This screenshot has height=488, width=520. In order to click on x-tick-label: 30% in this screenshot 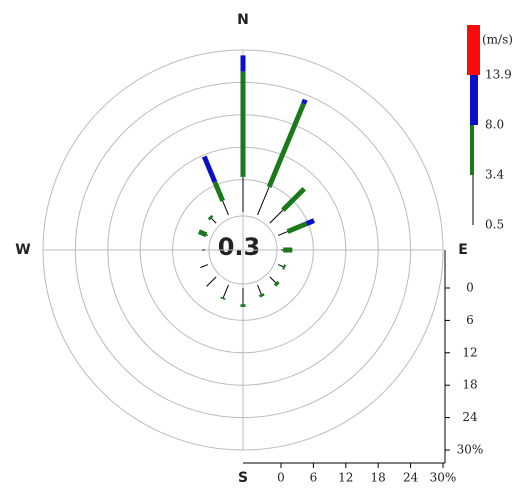, I will do `click(443, 478)`.